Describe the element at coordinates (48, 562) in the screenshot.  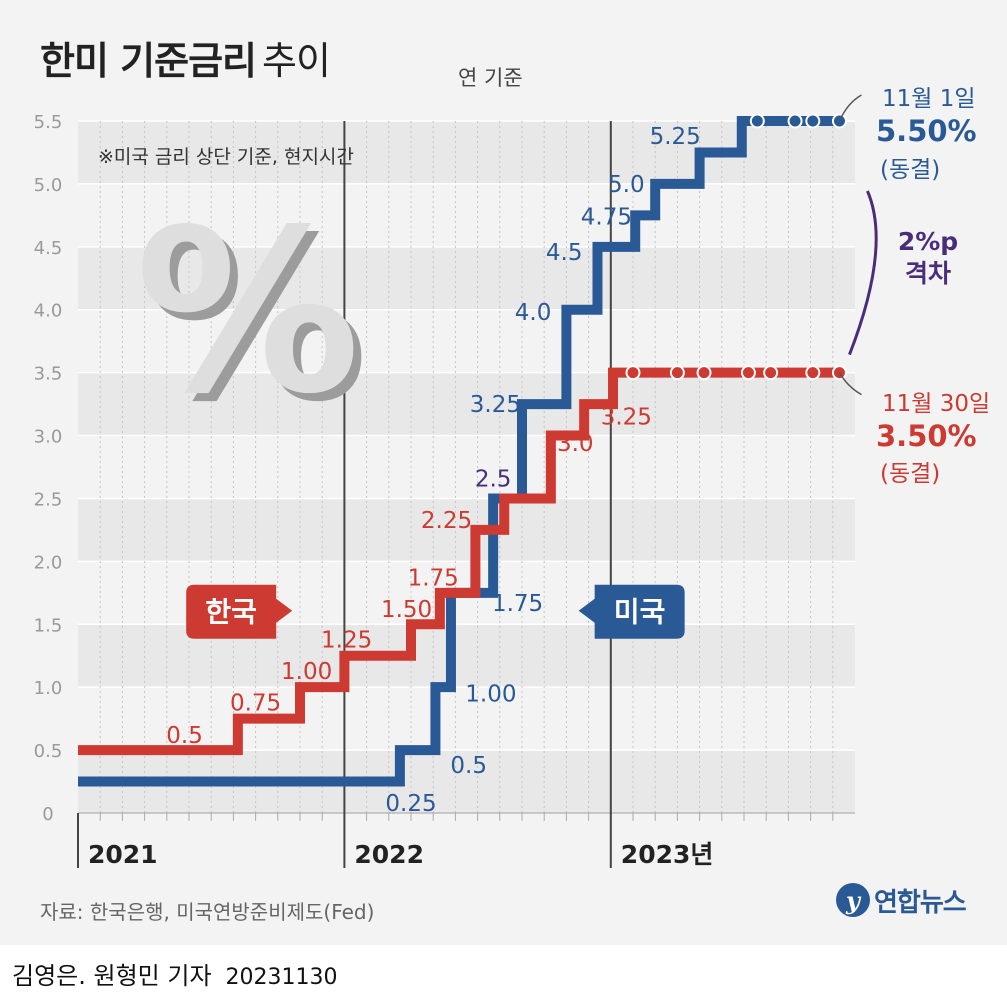
I see `y-tick-label: 2.0` at that location.